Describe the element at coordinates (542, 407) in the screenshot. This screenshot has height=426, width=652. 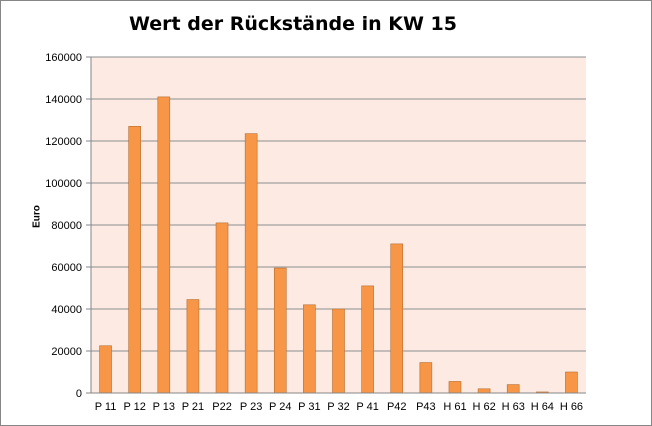
I see `x-tick-label: H 64` at that location.